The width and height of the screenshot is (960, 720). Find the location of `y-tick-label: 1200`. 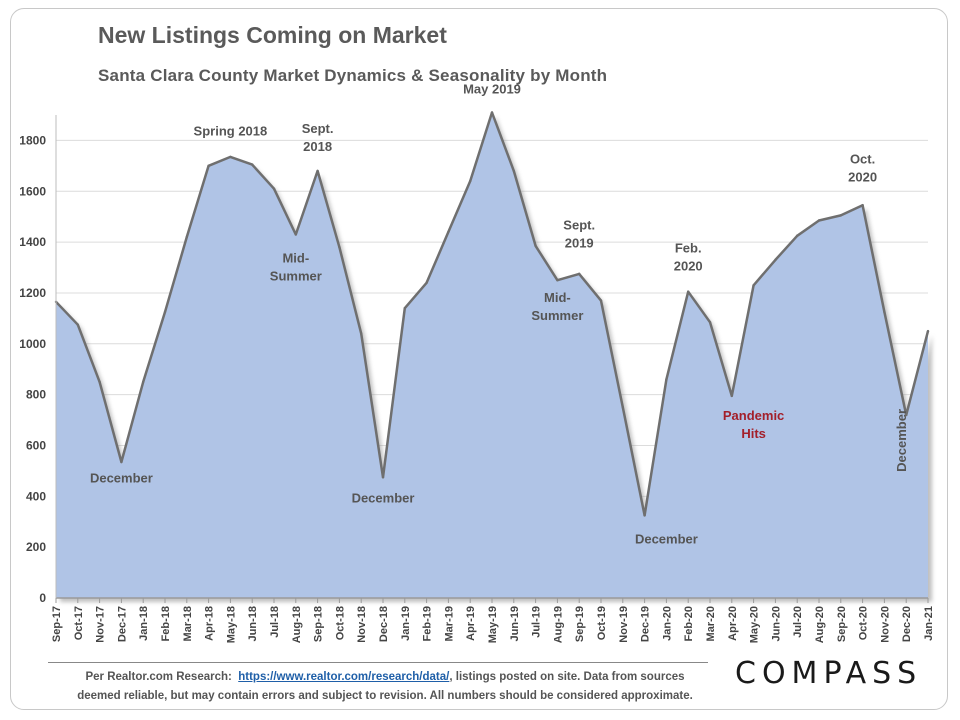

y-tick-label: 1200 is located at coordinates (32, 293).